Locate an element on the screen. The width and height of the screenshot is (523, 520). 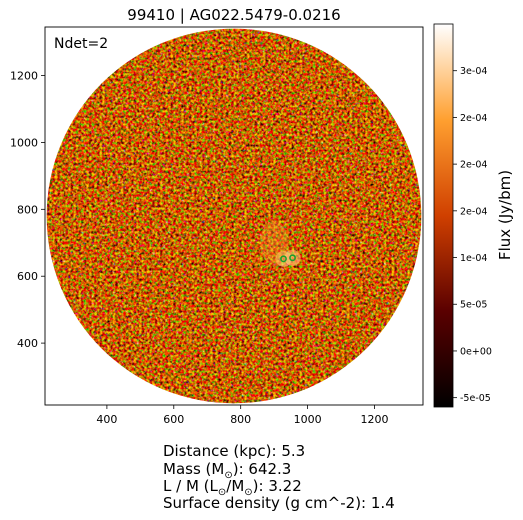
info-mass: Mass (M⊙): 642.3 is located at coordinates (227, 472).